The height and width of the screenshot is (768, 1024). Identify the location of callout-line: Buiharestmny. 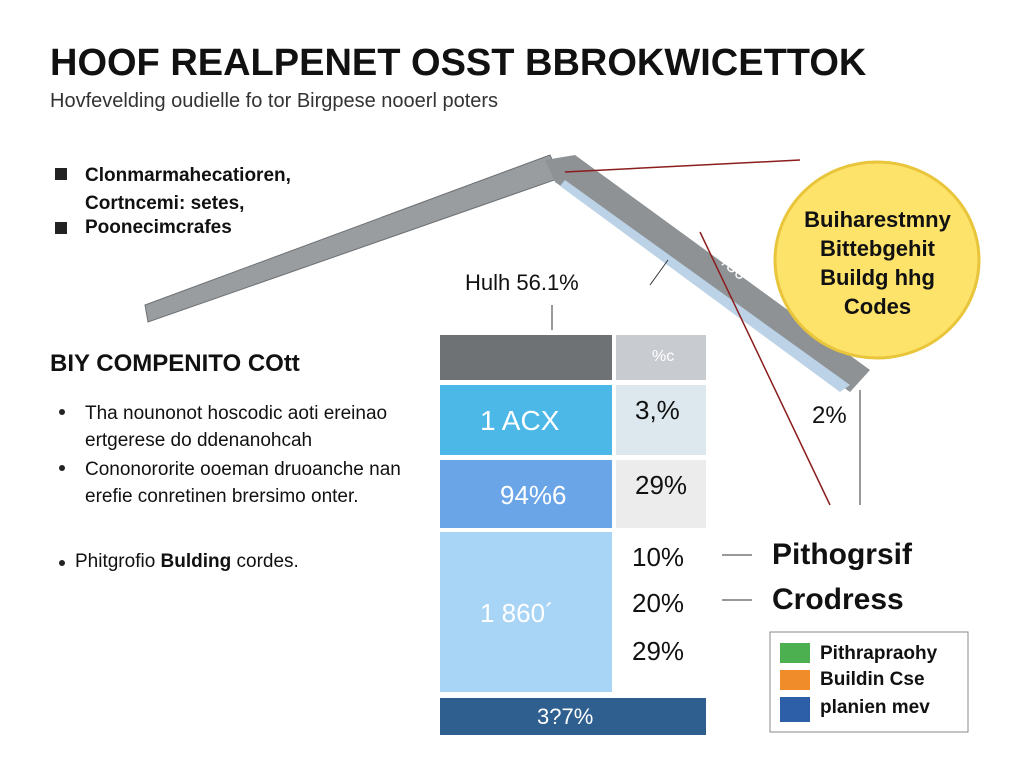
(877, 219).